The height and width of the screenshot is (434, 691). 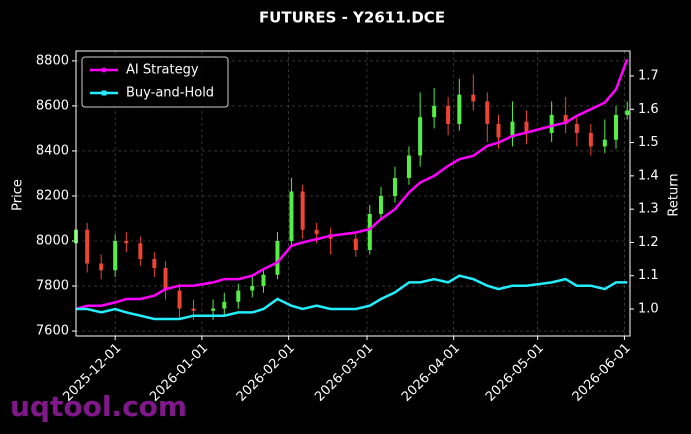 I want to click on y-tick-label: 8800, so click(x=52, y=60).